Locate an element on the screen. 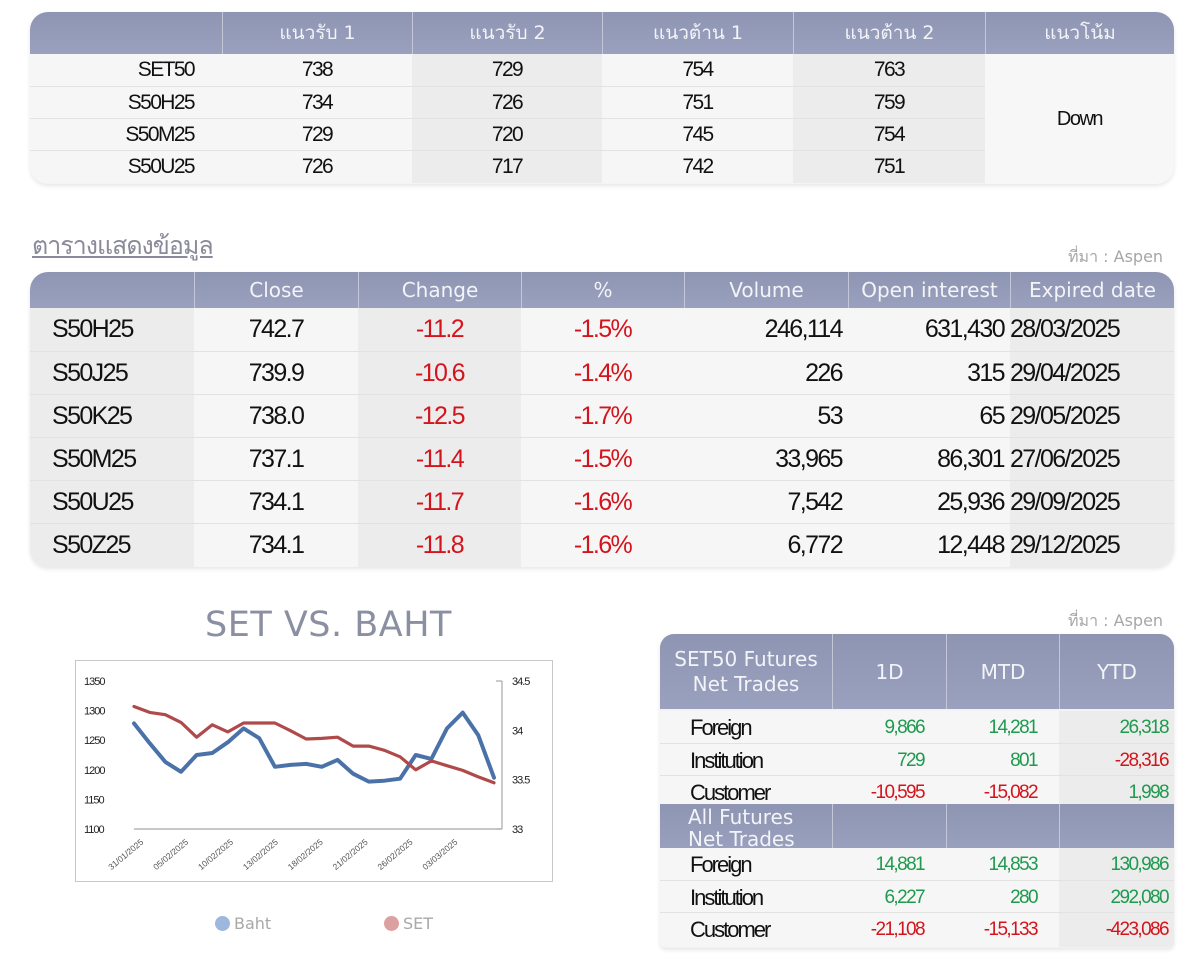  open-interest-cell: 631,430 is located at coordinates (929, 329).